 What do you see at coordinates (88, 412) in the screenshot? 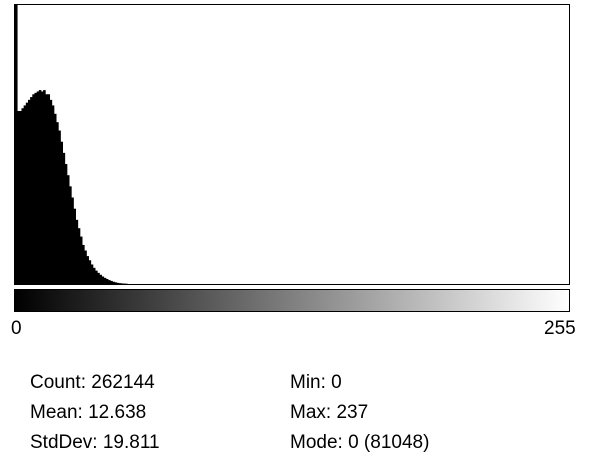
I see `stat-mean: Mean: 12.638` at bounding box center [88, 412].